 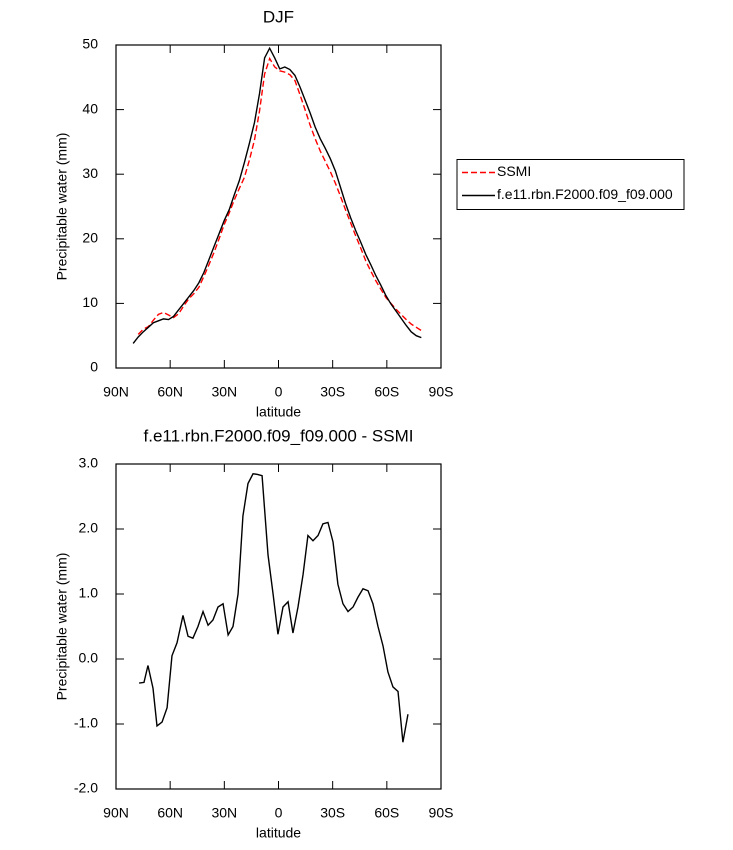 I want to click on y-tick-label: 20, so click(x=90, y=238).